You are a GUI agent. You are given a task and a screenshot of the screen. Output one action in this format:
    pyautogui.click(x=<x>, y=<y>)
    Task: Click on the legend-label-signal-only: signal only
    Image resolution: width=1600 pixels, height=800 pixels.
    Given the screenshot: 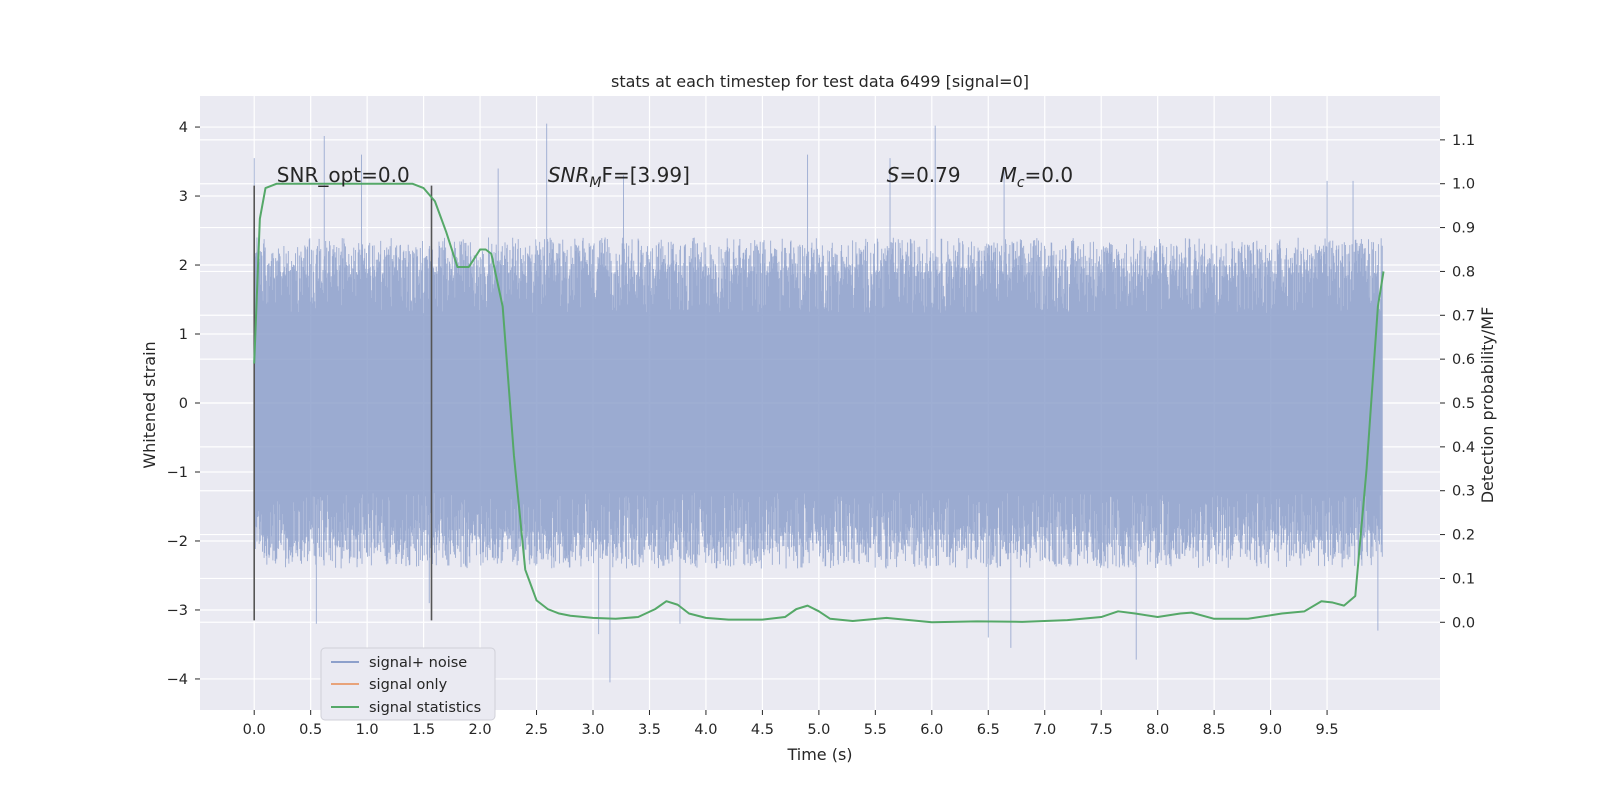 What is the action you would take?
    pyautogui.click(x=408, y=685)
    